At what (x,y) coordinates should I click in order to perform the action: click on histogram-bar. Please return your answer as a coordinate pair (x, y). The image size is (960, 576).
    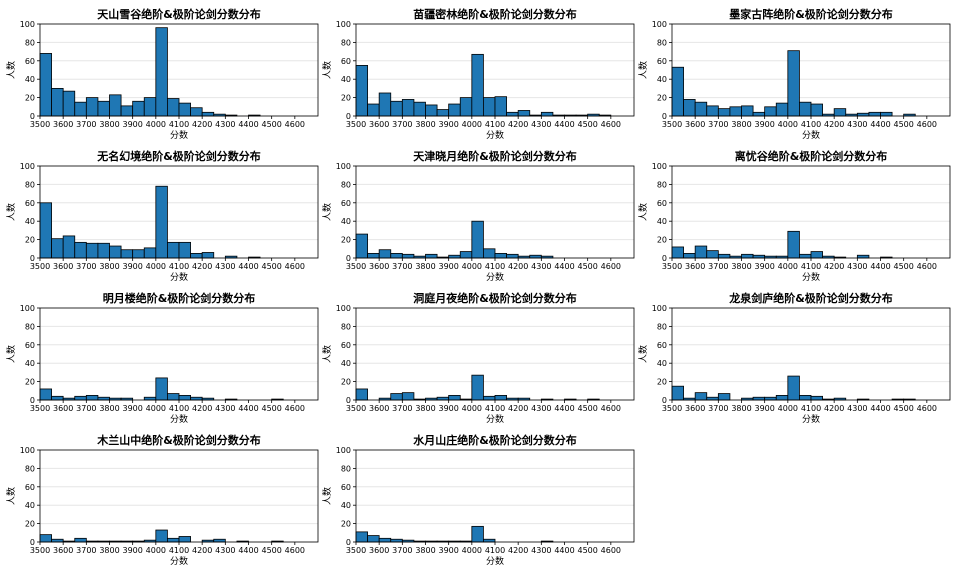
    Looking at the image, I should click on (373, 539).